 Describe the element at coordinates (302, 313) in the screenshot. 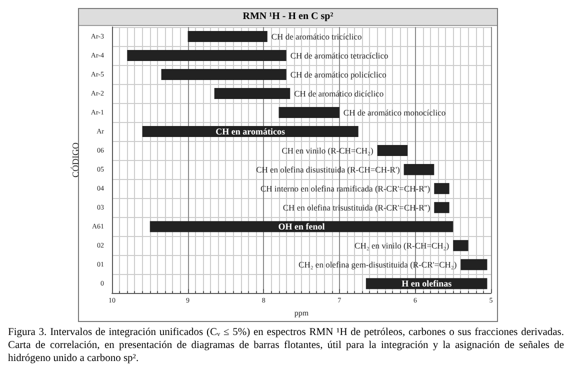

I see `x-axis-title: ppm` at that location.